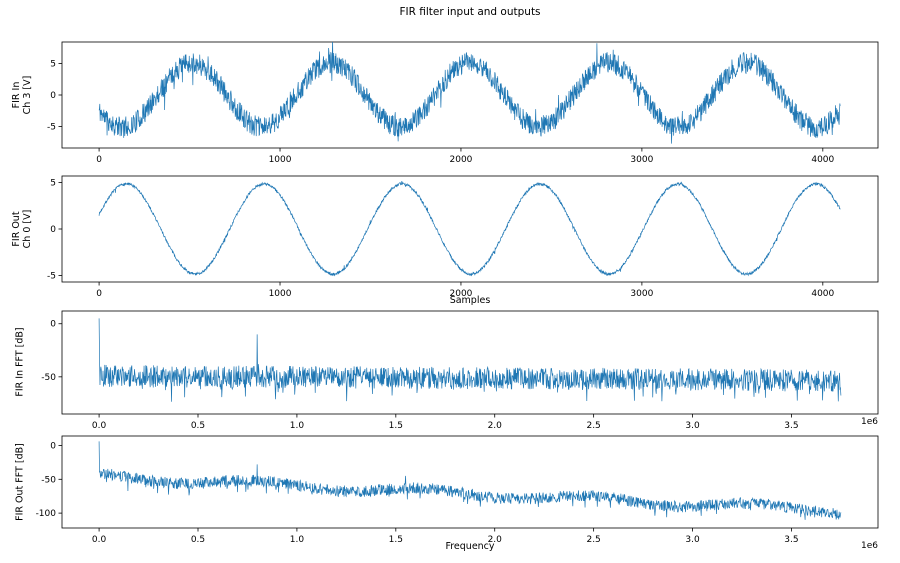 The height and width of the screenshot is (563, 900). Describe the element at coordinates (470, 546) in the screenshot. I see `x-axis-label-frequency: Frequency` at that location.